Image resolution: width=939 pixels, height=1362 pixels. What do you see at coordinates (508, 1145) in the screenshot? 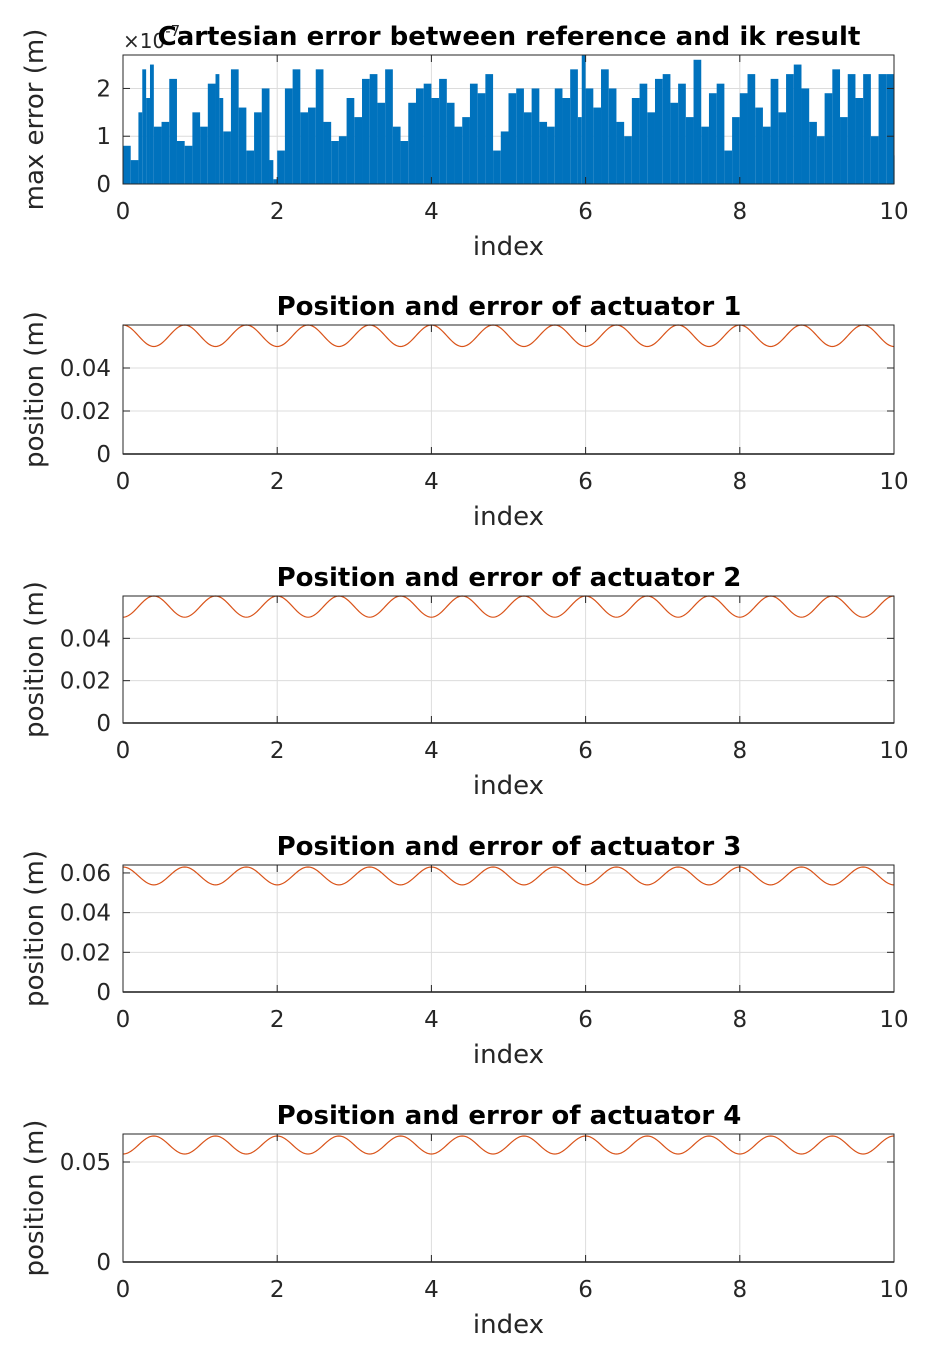
I see `position-line` at bounding box center [508, 1145].